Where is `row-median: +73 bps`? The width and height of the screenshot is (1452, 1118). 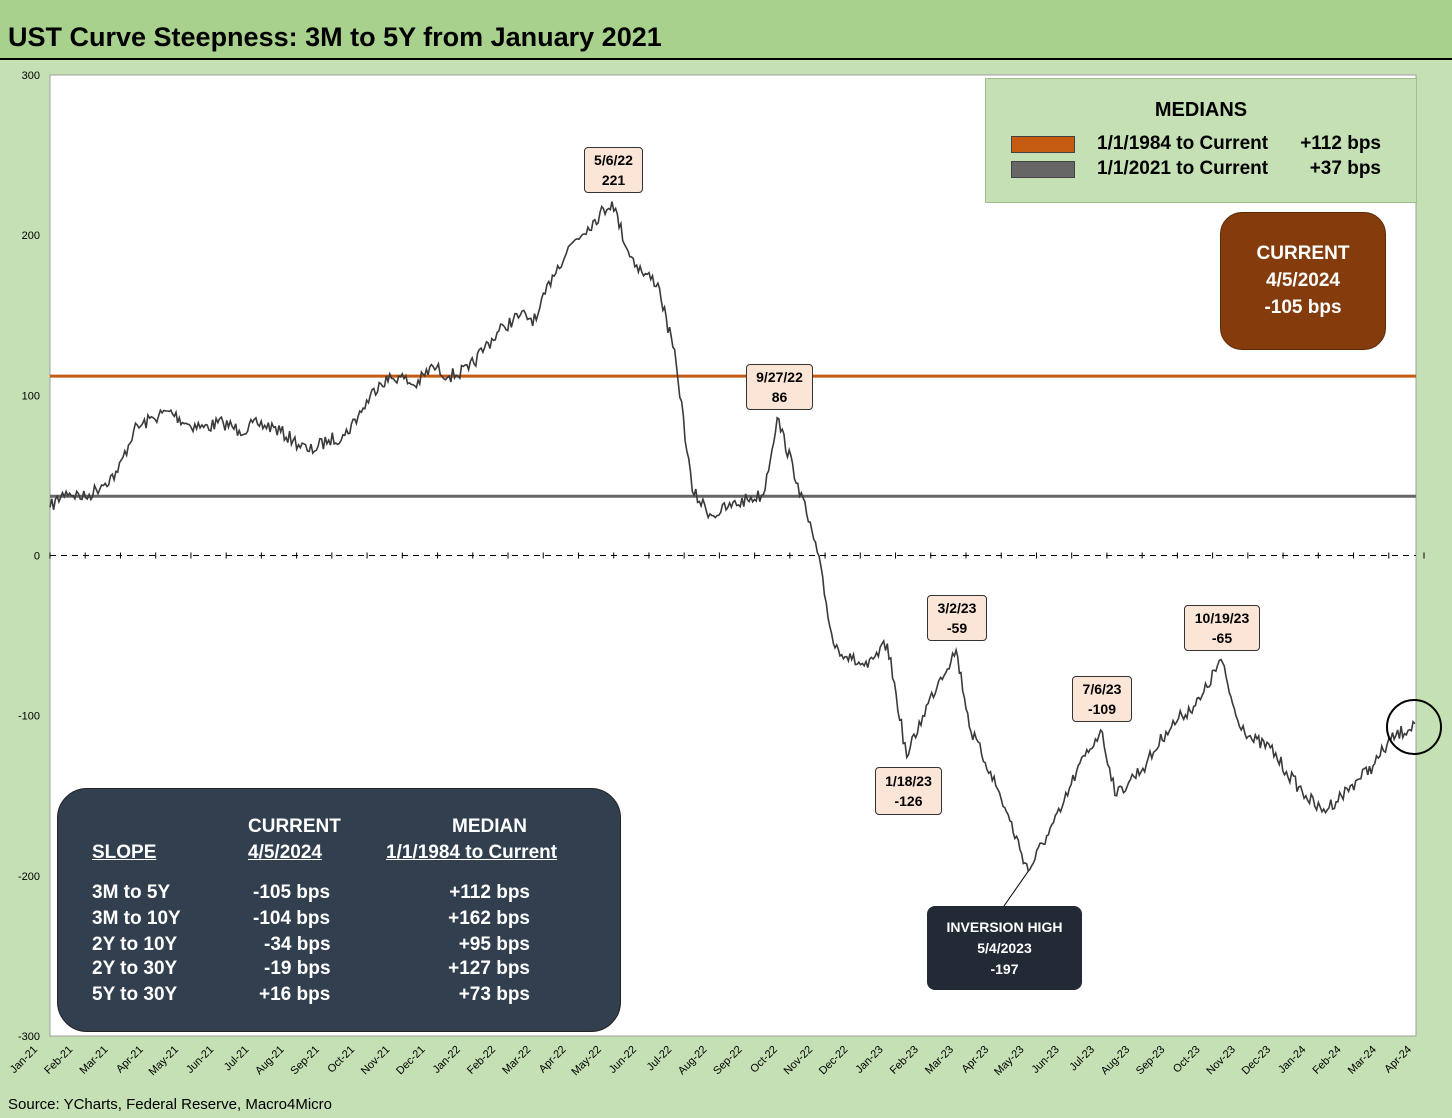 row-median: +73 bps is located at coordinates (494, 994).